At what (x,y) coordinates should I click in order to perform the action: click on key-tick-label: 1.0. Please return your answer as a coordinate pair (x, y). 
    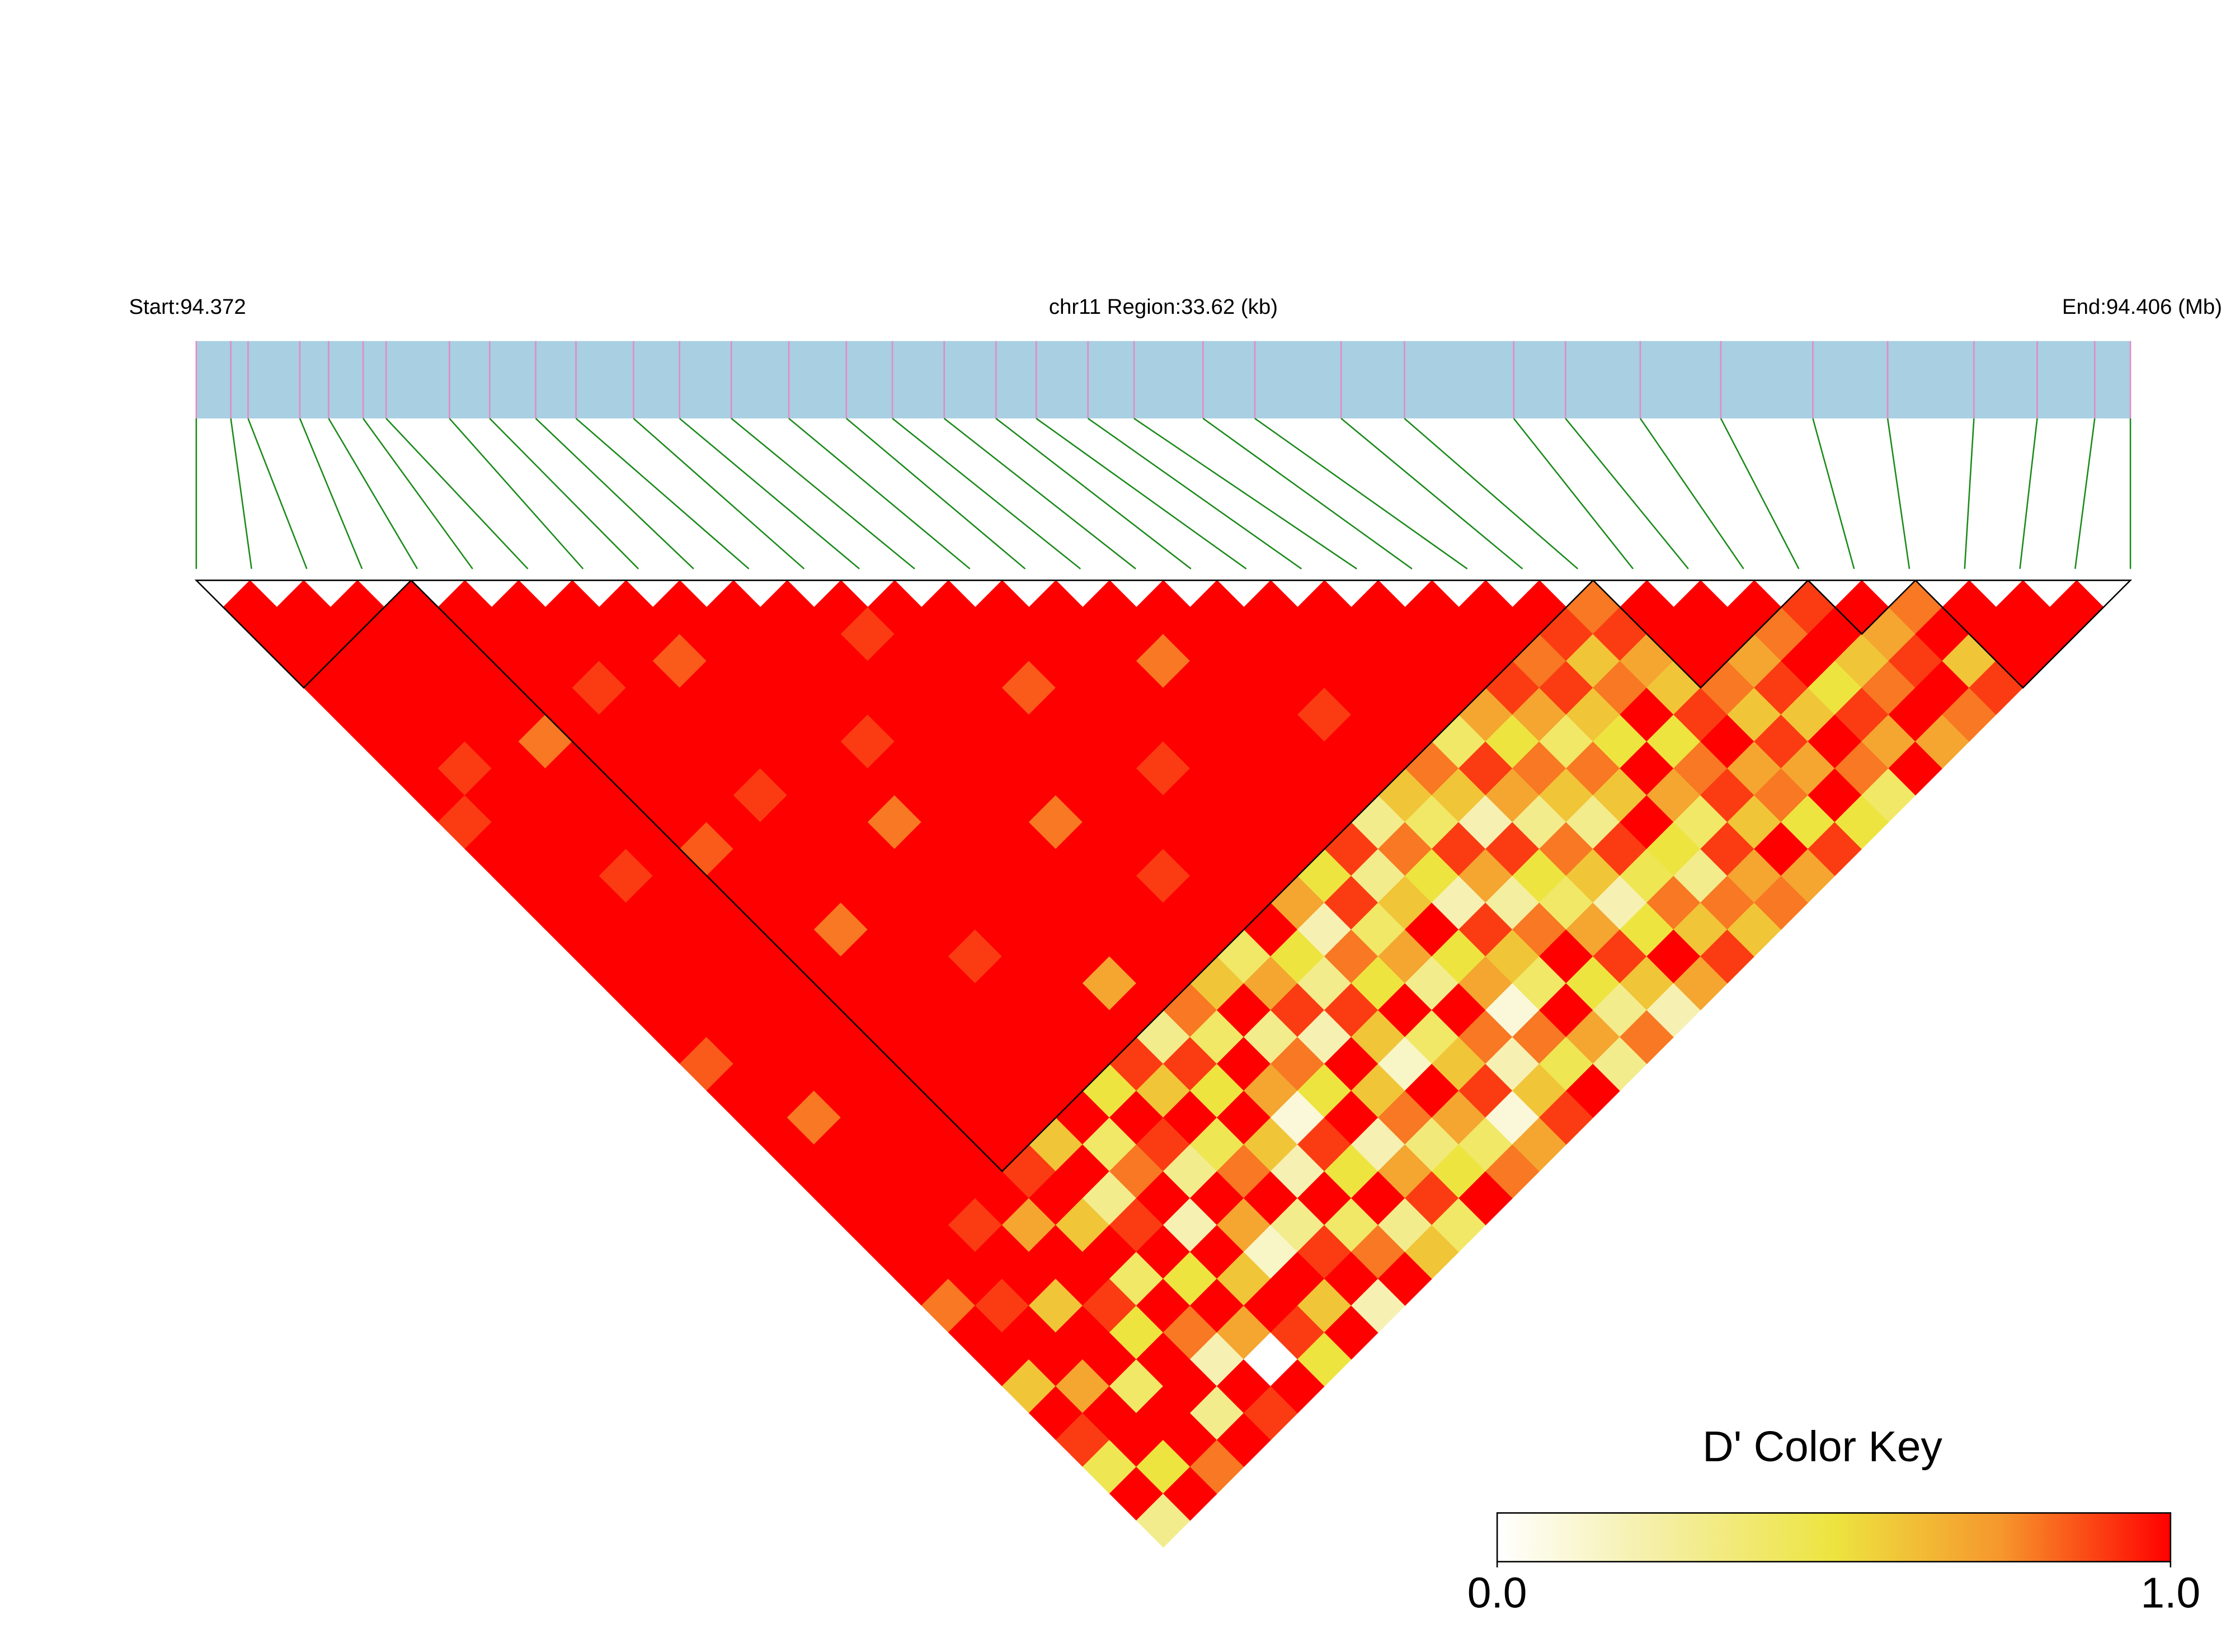
    Looking at the image, I should click on (2170, 1593).